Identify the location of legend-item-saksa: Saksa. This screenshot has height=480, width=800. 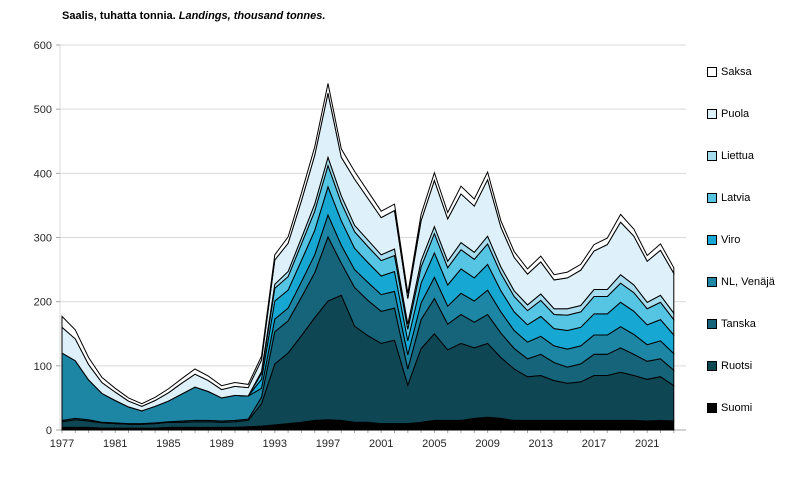
(741, 72).